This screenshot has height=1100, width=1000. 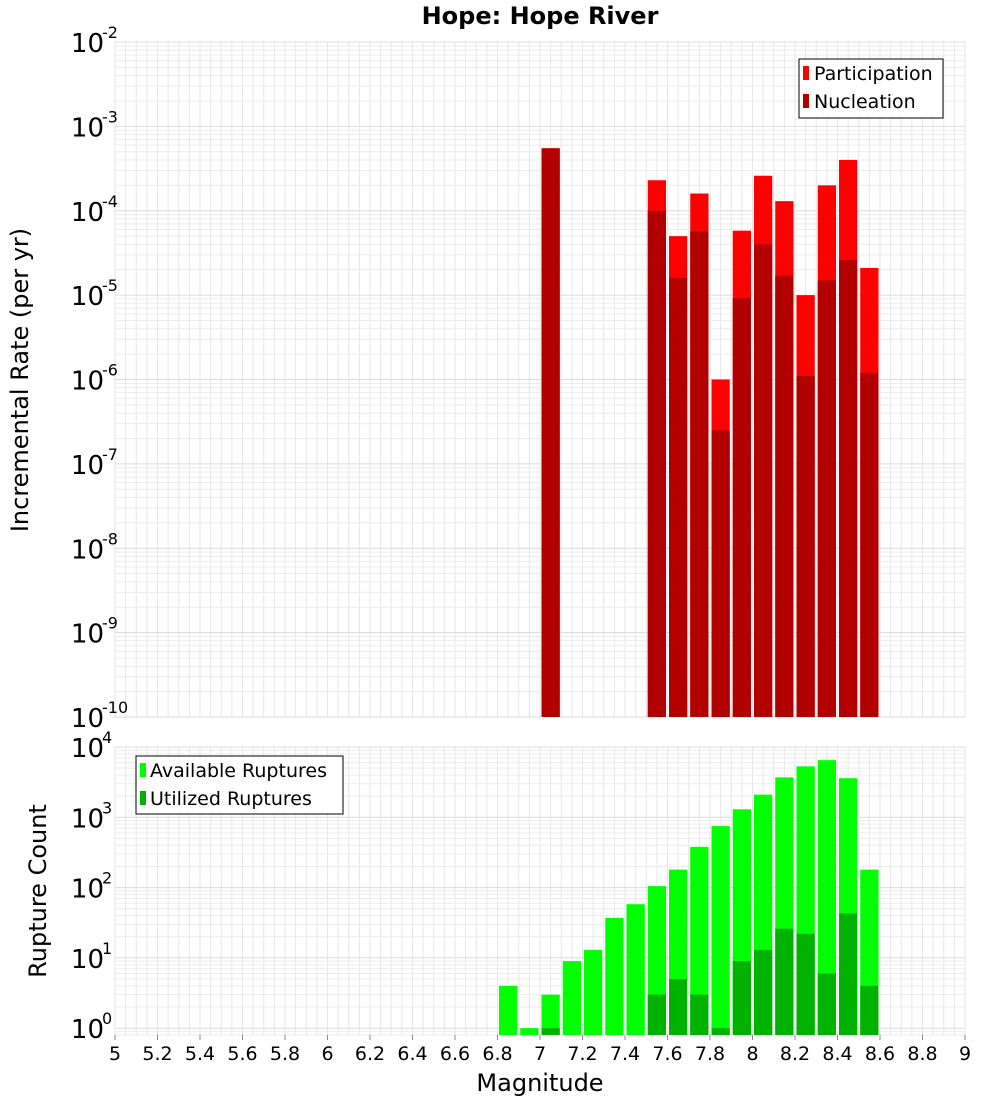 What do you see at coordinates (143, 770) in the screenshot?
I see `legend-swatch-available` at bounding box center [143, 770].